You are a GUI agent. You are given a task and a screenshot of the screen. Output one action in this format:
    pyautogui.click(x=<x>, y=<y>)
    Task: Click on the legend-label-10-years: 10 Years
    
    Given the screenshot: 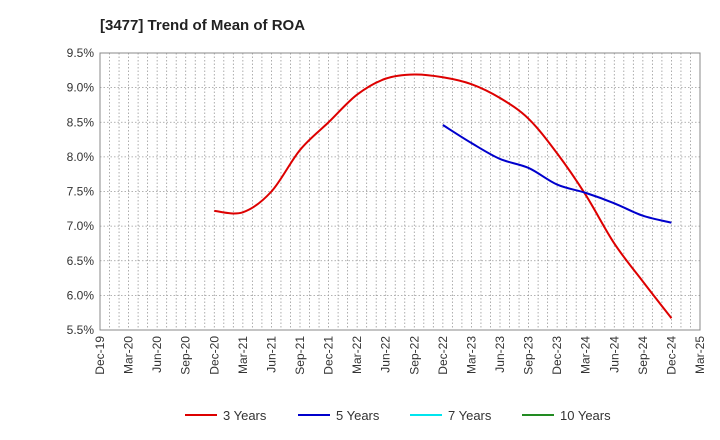 What is the action you would take?
    pyautogui.click(x=585, y=415)
    